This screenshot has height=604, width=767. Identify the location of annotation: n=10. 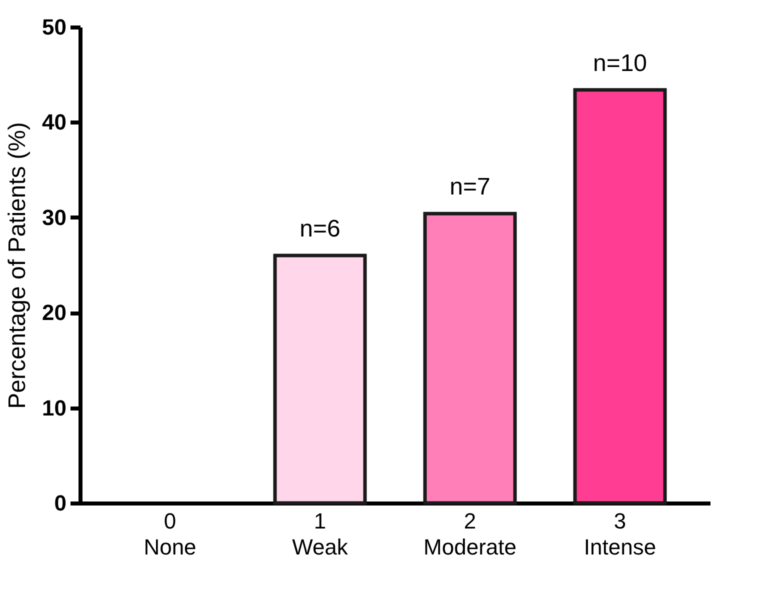
(620, 63).